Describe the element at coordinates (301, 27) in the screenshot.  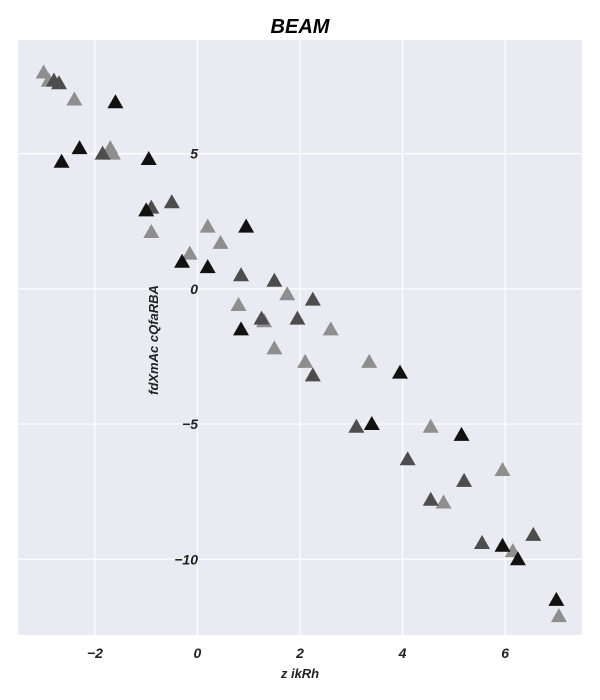
I see `chart-title: BEAM` at that location.